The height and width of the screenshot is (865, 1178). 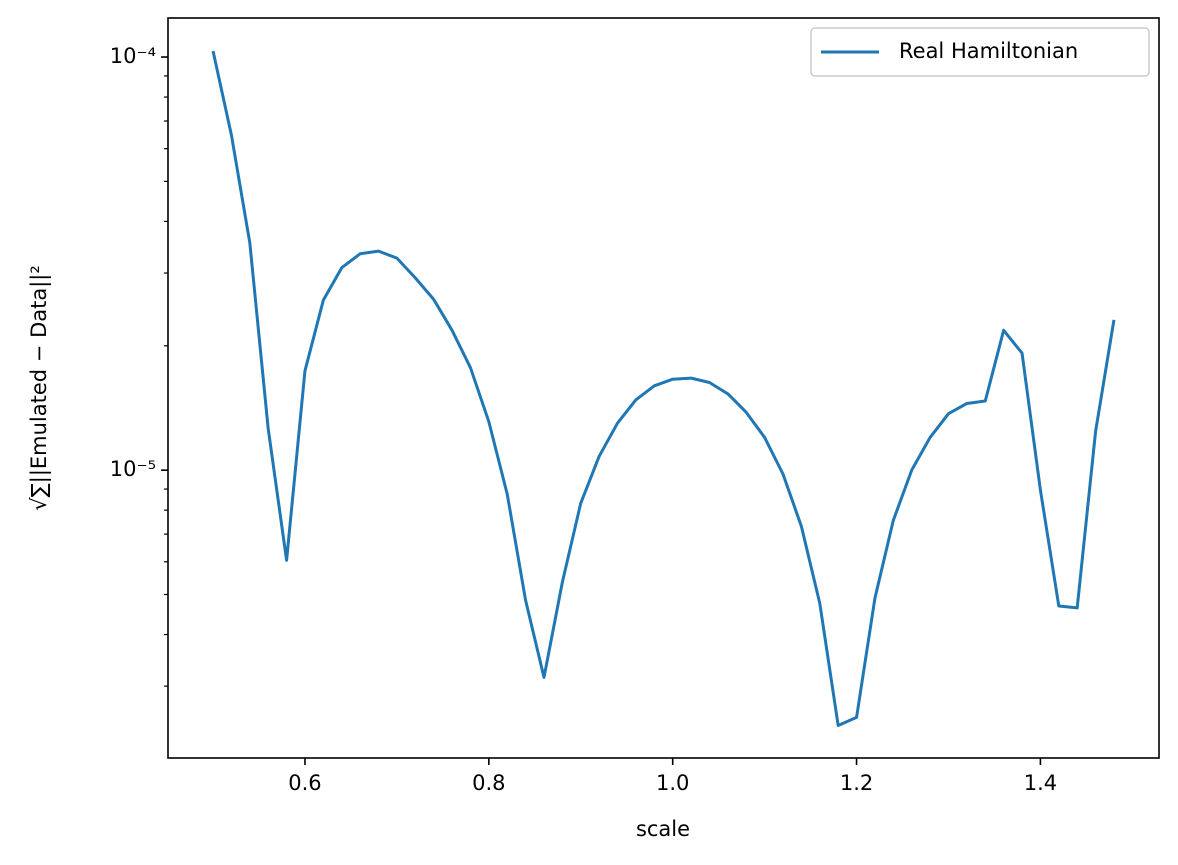 I want to click on legend-box, so click(x=980, y=52).